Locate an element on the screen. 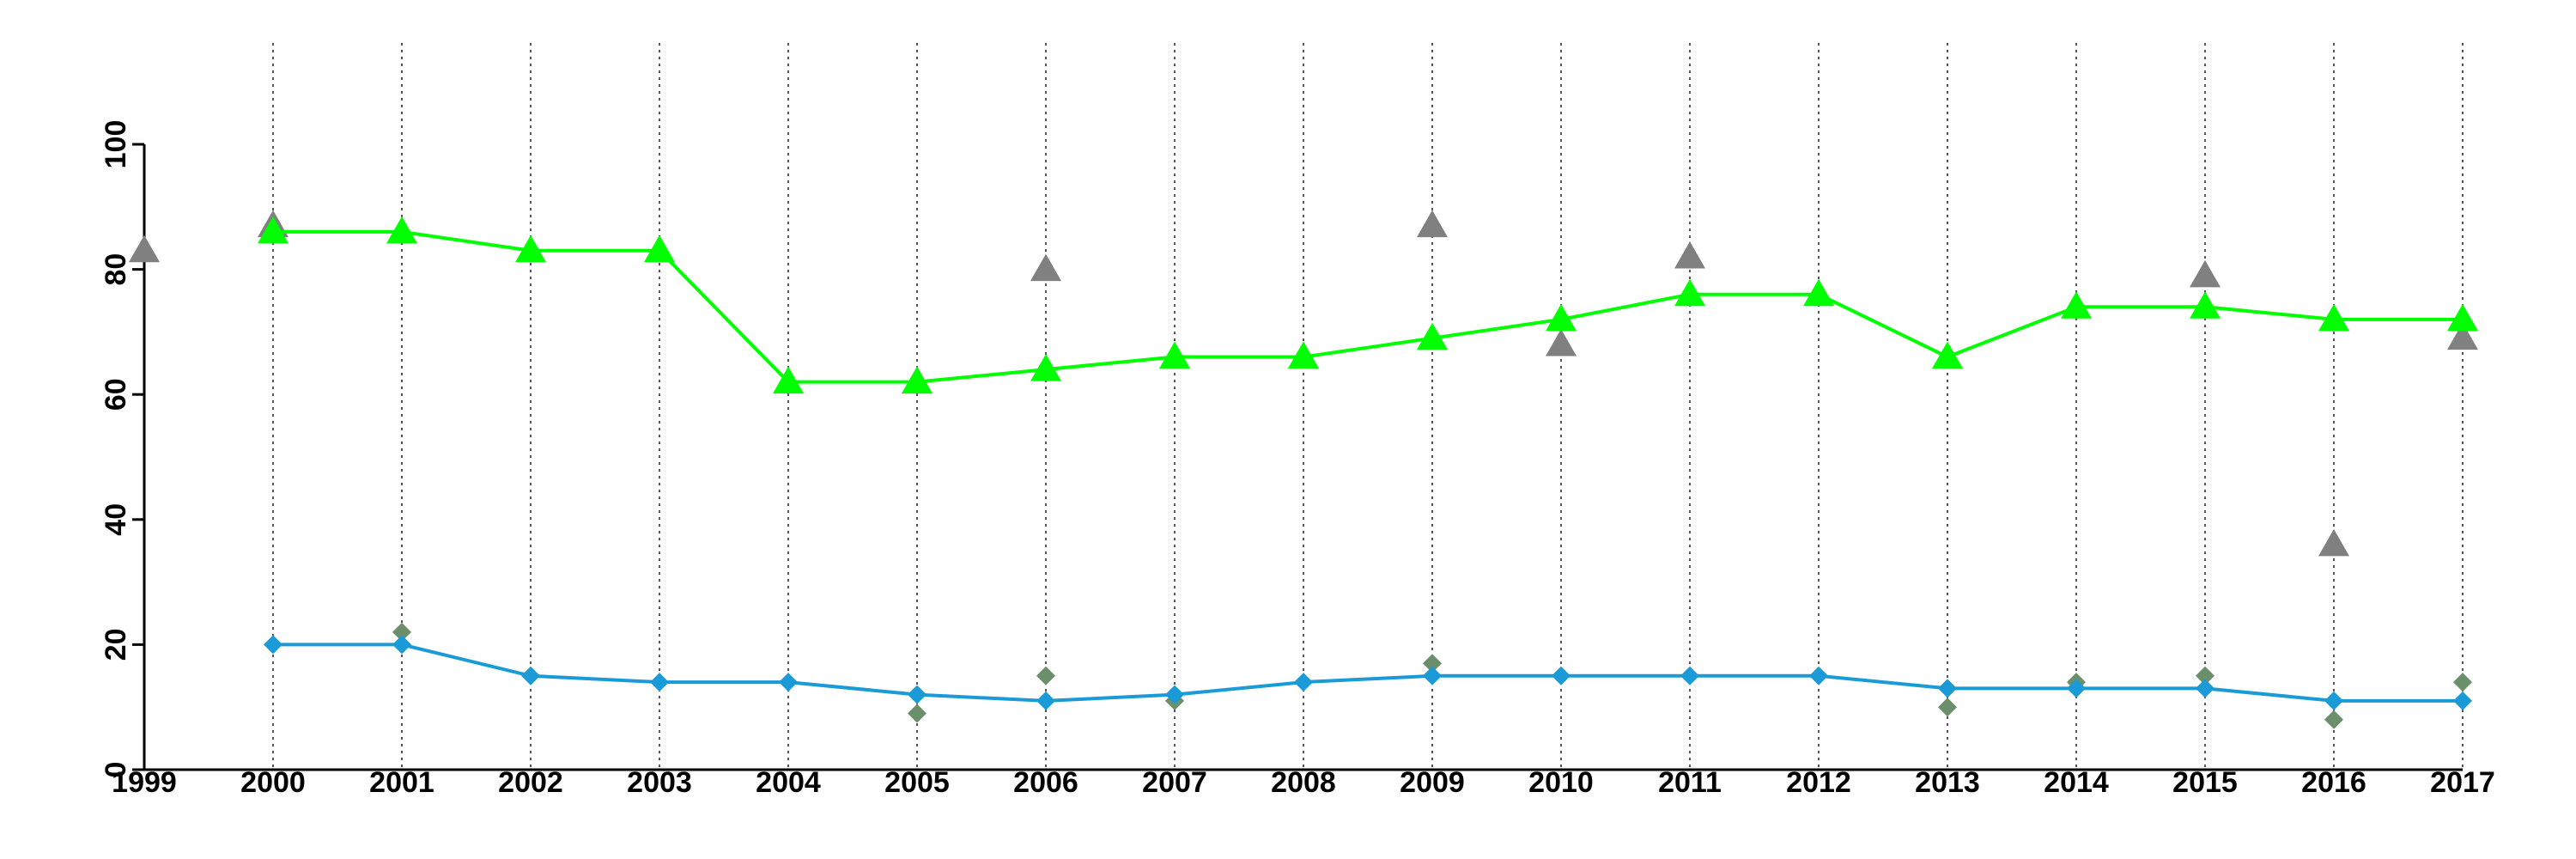 The height and width of the screenshot is (859, 2576). series-0-point-2015 is located at coordinates (2206, 305).